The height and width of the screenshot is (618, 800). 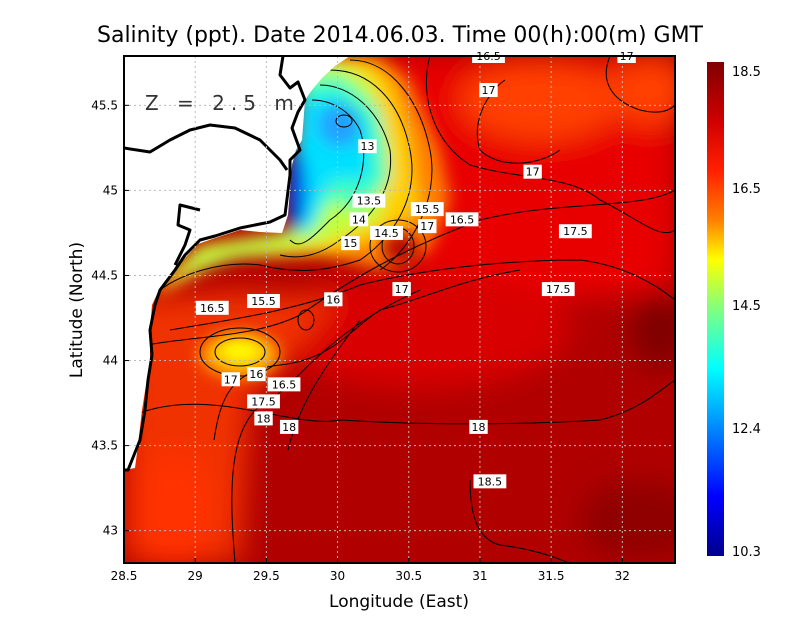 What do you see at coordinates (479, 576) in the screenshot?
I see `x-tick-label: 31` at bounding box center [479, 576].